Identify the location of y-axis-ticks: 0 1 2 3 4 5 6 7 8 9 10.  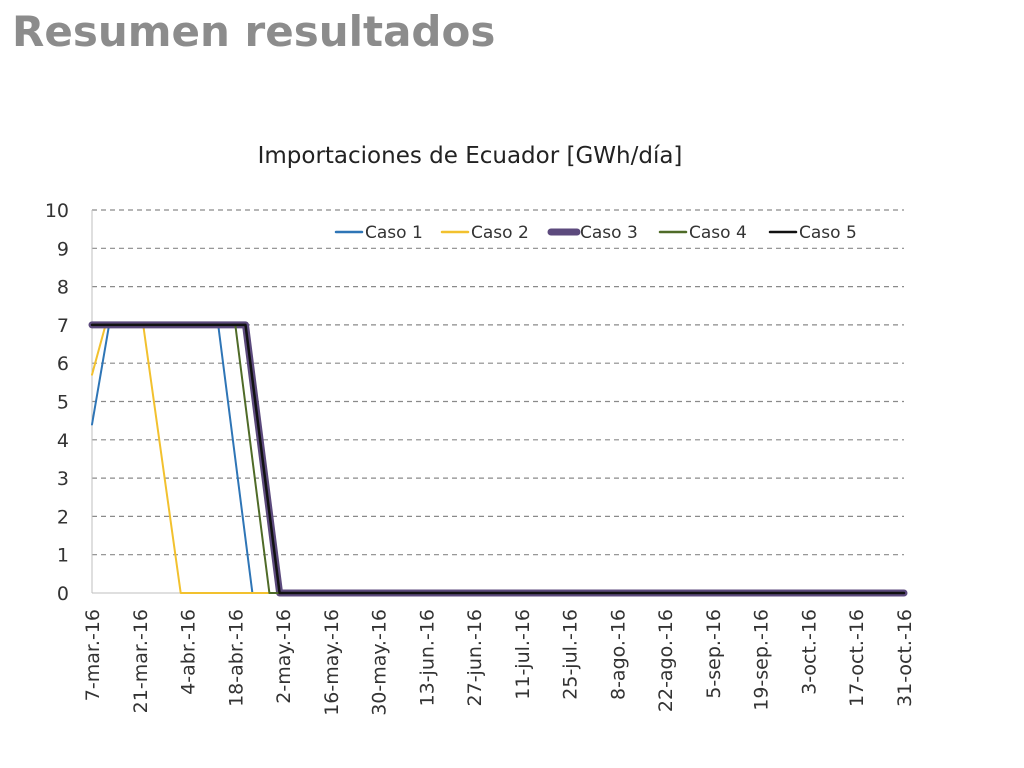
(57, 402).